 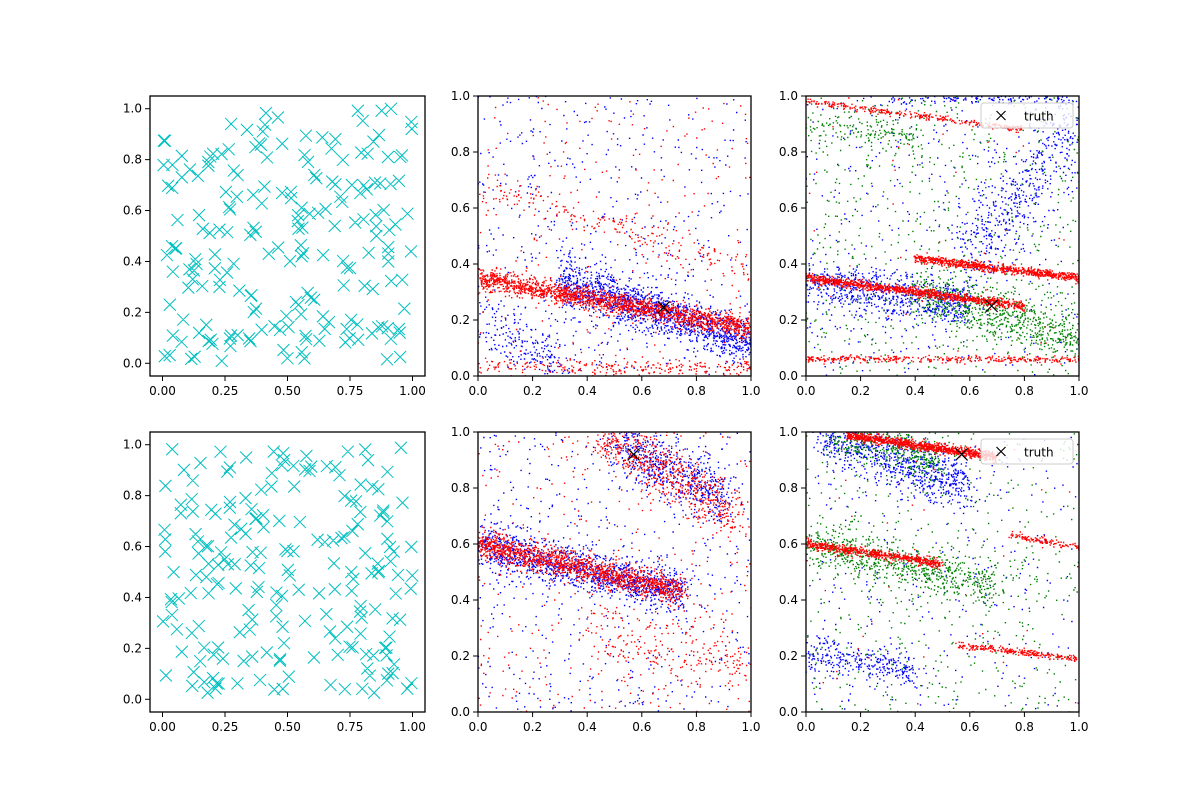 I want to click on subplot-top-left: 0.00 0.25 0.50 0.75 1.00 0.0 0.2 0.4 0.6 0.8 1.0, so click(x=274, y=246).